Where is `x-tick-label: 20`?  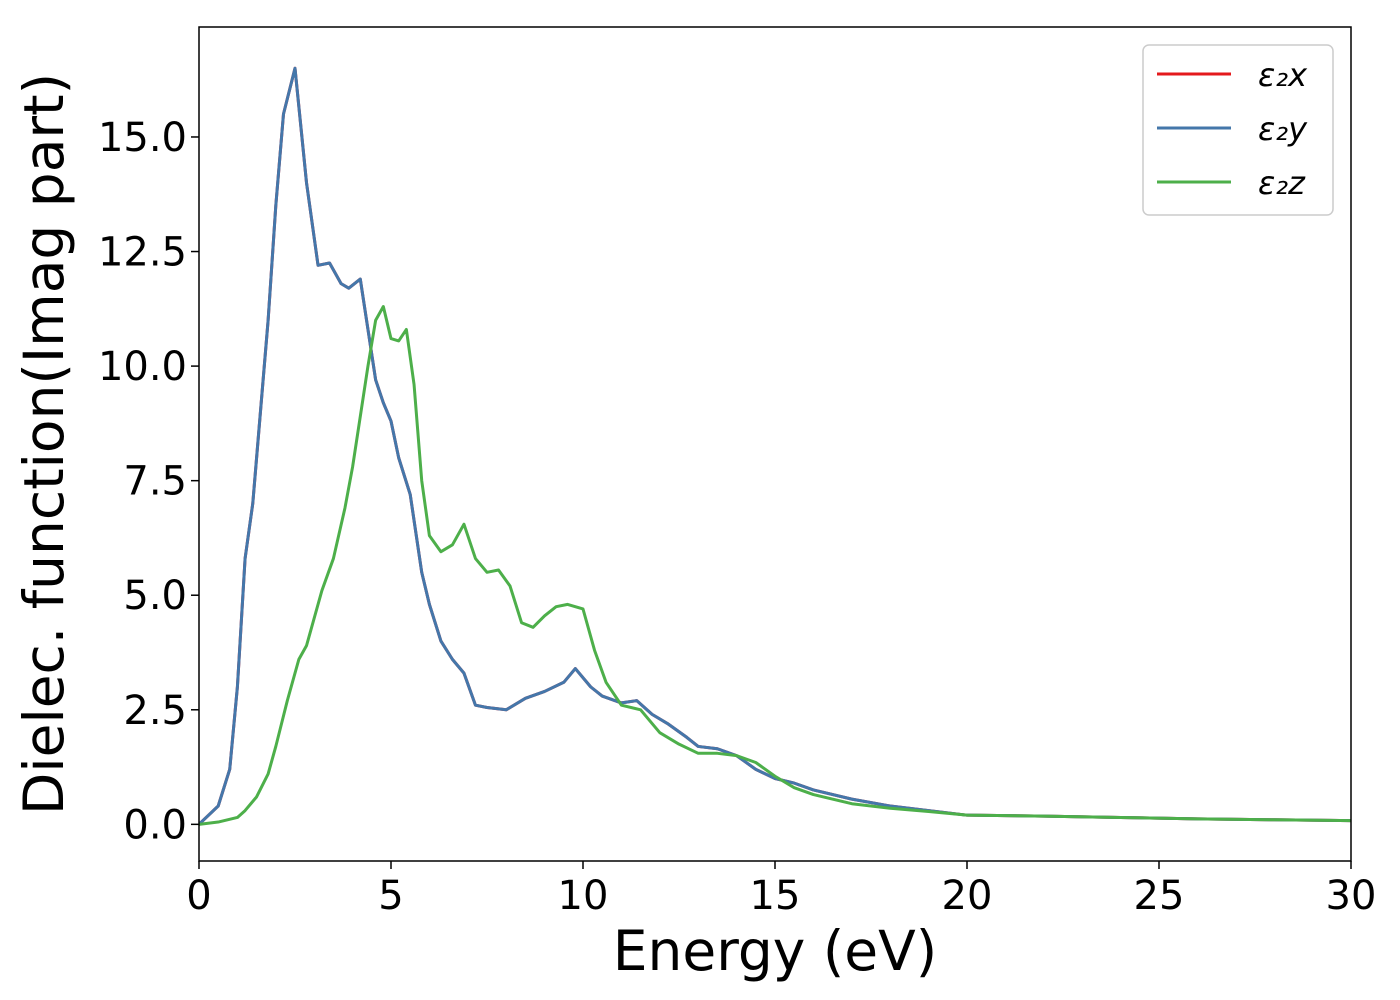
x-tick-label: 20 is located at coordinates (967, 896).